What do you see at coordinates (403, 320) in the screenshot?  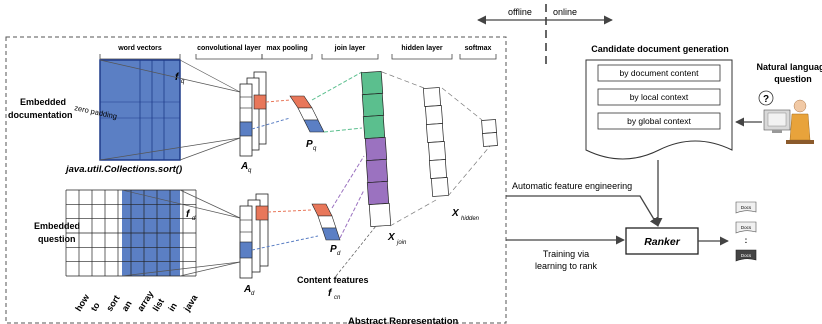 I see `abstract-representation-label: Abstract Representation` at bounding box center [403, 320].